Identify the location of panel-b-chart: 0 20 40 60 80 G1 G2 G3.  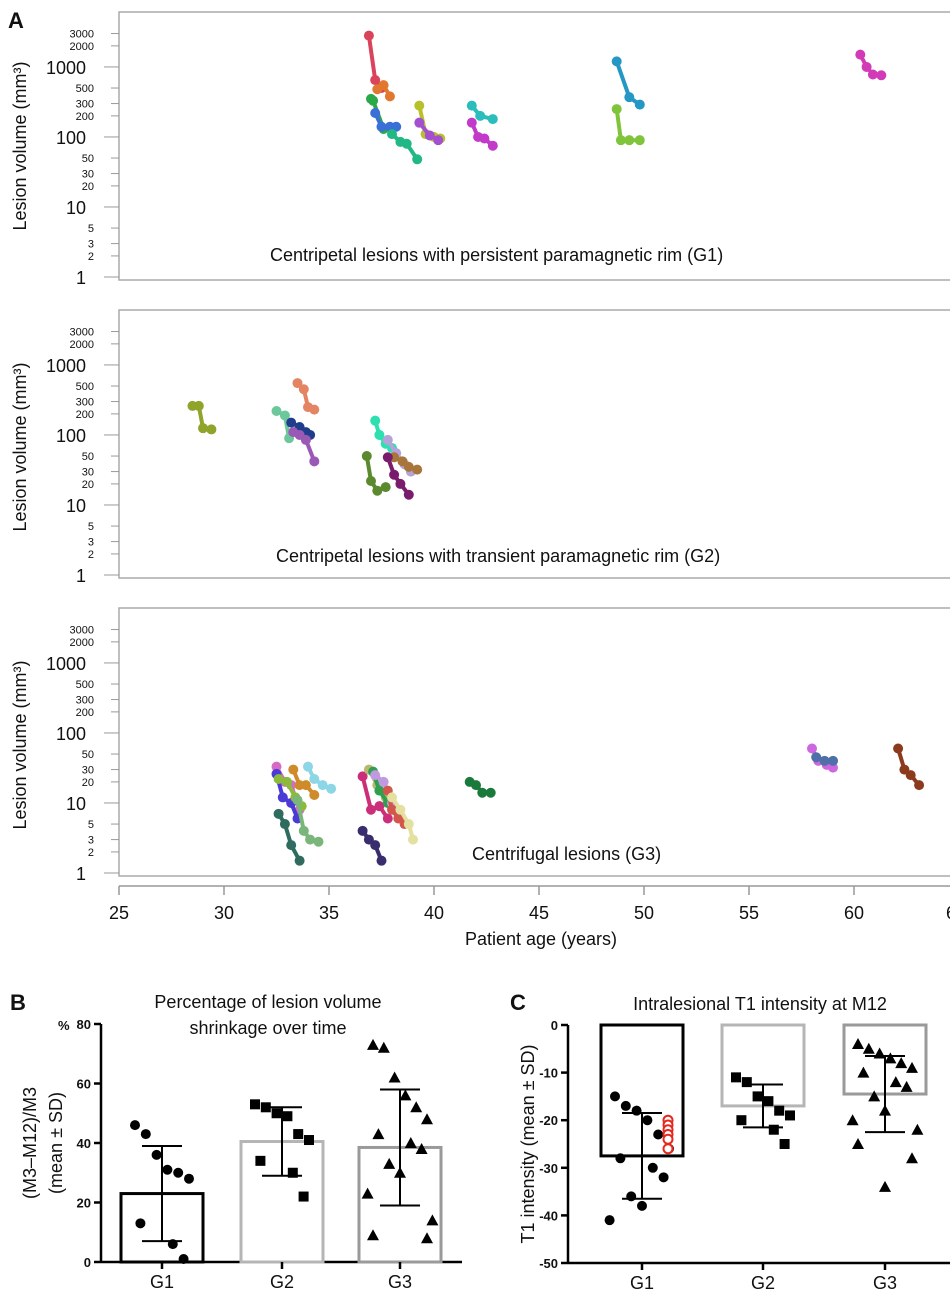
(269, 1154).